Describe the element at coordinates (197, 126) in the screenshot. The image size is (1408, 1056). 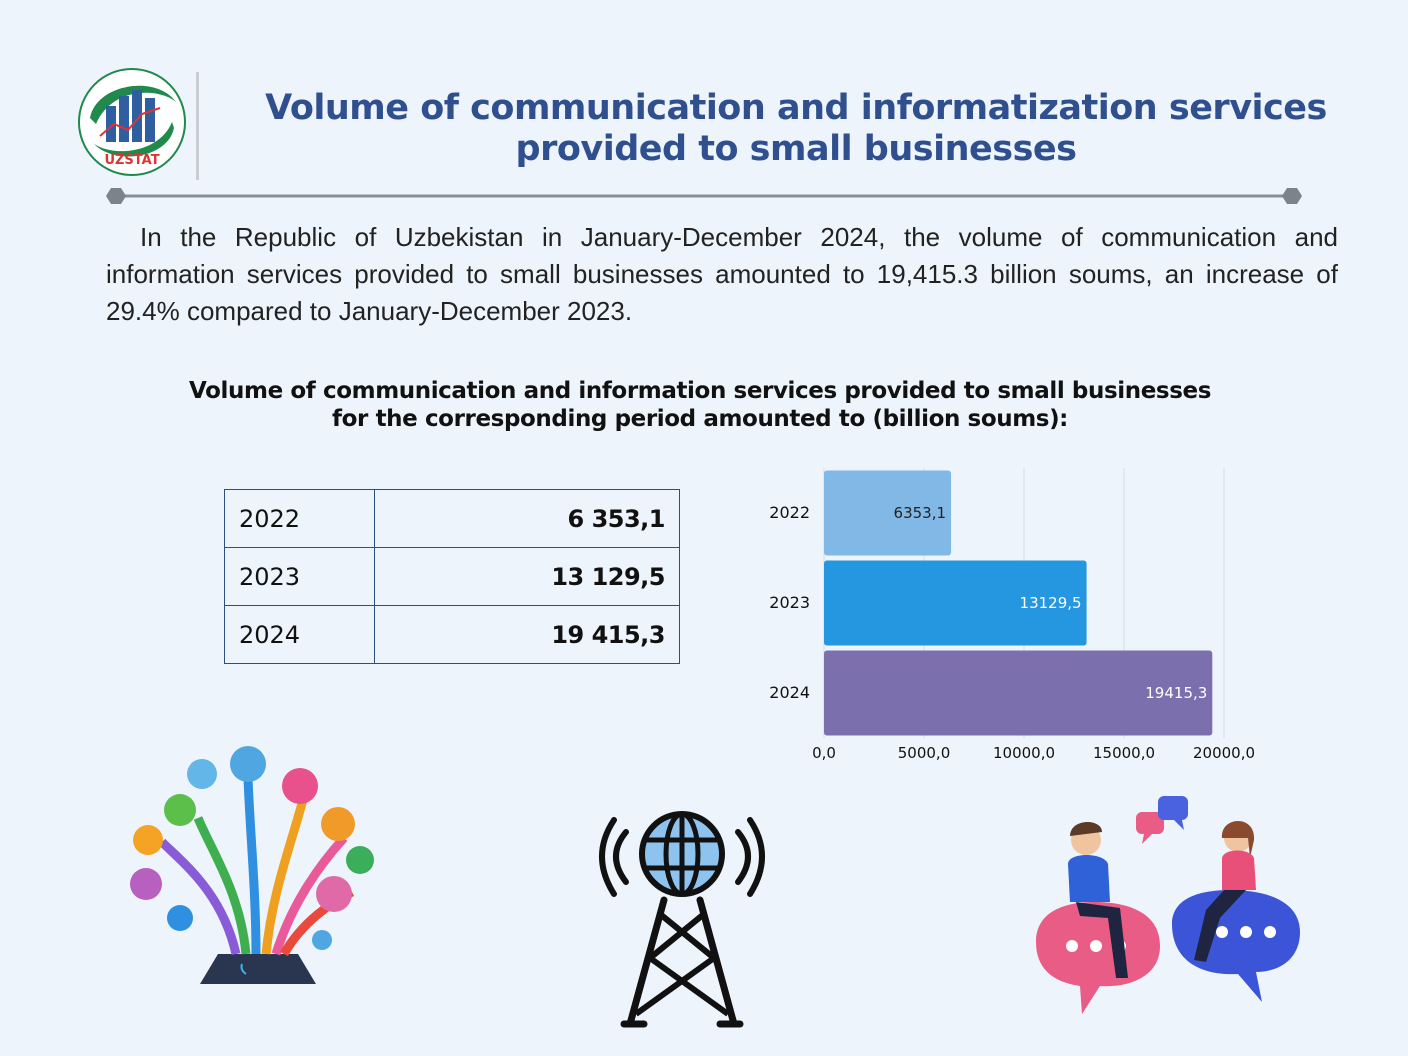
I see `header-divider` at that location.